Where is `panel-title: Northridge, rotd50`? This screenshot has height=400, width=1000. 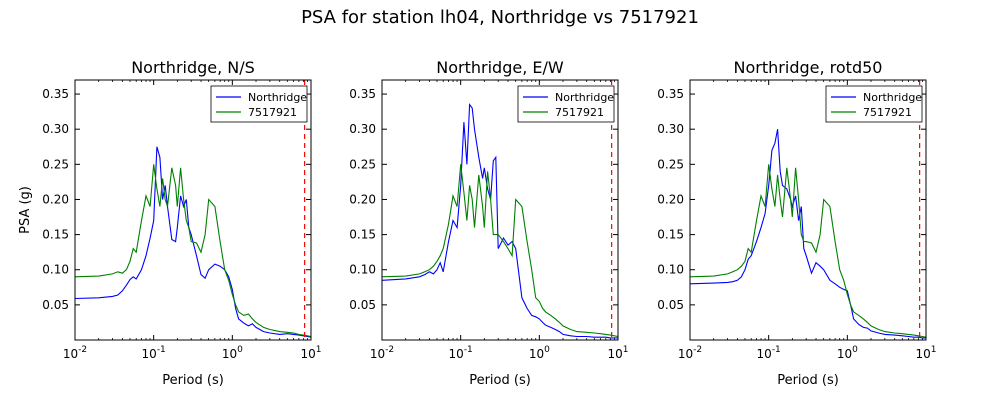 panel-title: Northridge, rotd50 is located at coordinates (808, 67).